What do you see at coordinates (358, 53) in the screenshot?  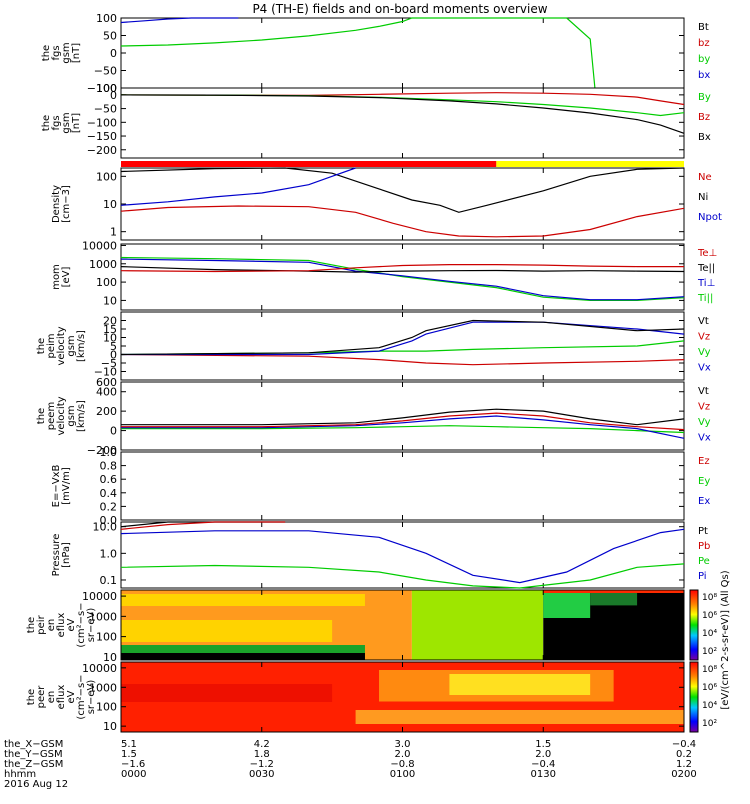 I see `series-line-by` at bounding box center [358, 53].